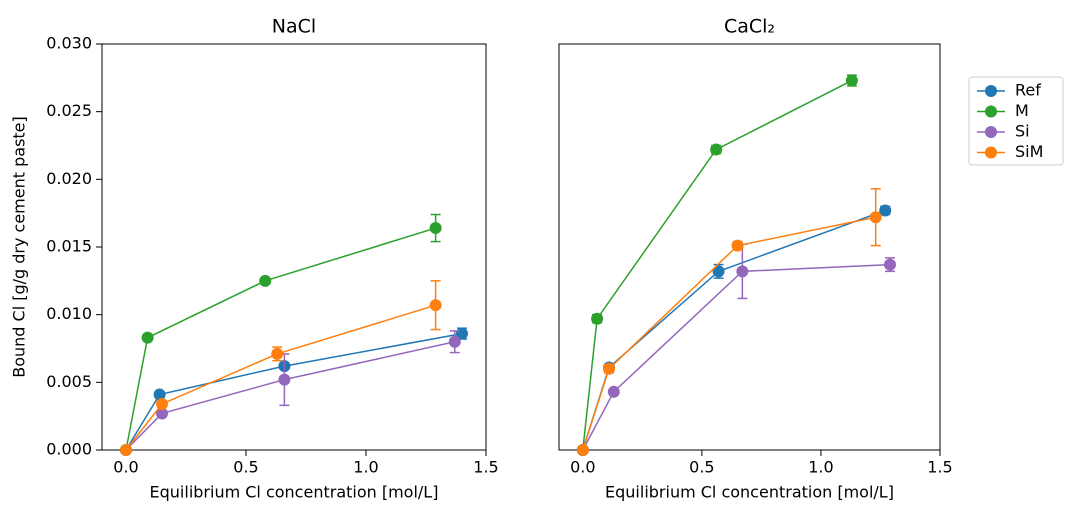  I want to click on y-tick-label: 0.015, so click(69, 246).